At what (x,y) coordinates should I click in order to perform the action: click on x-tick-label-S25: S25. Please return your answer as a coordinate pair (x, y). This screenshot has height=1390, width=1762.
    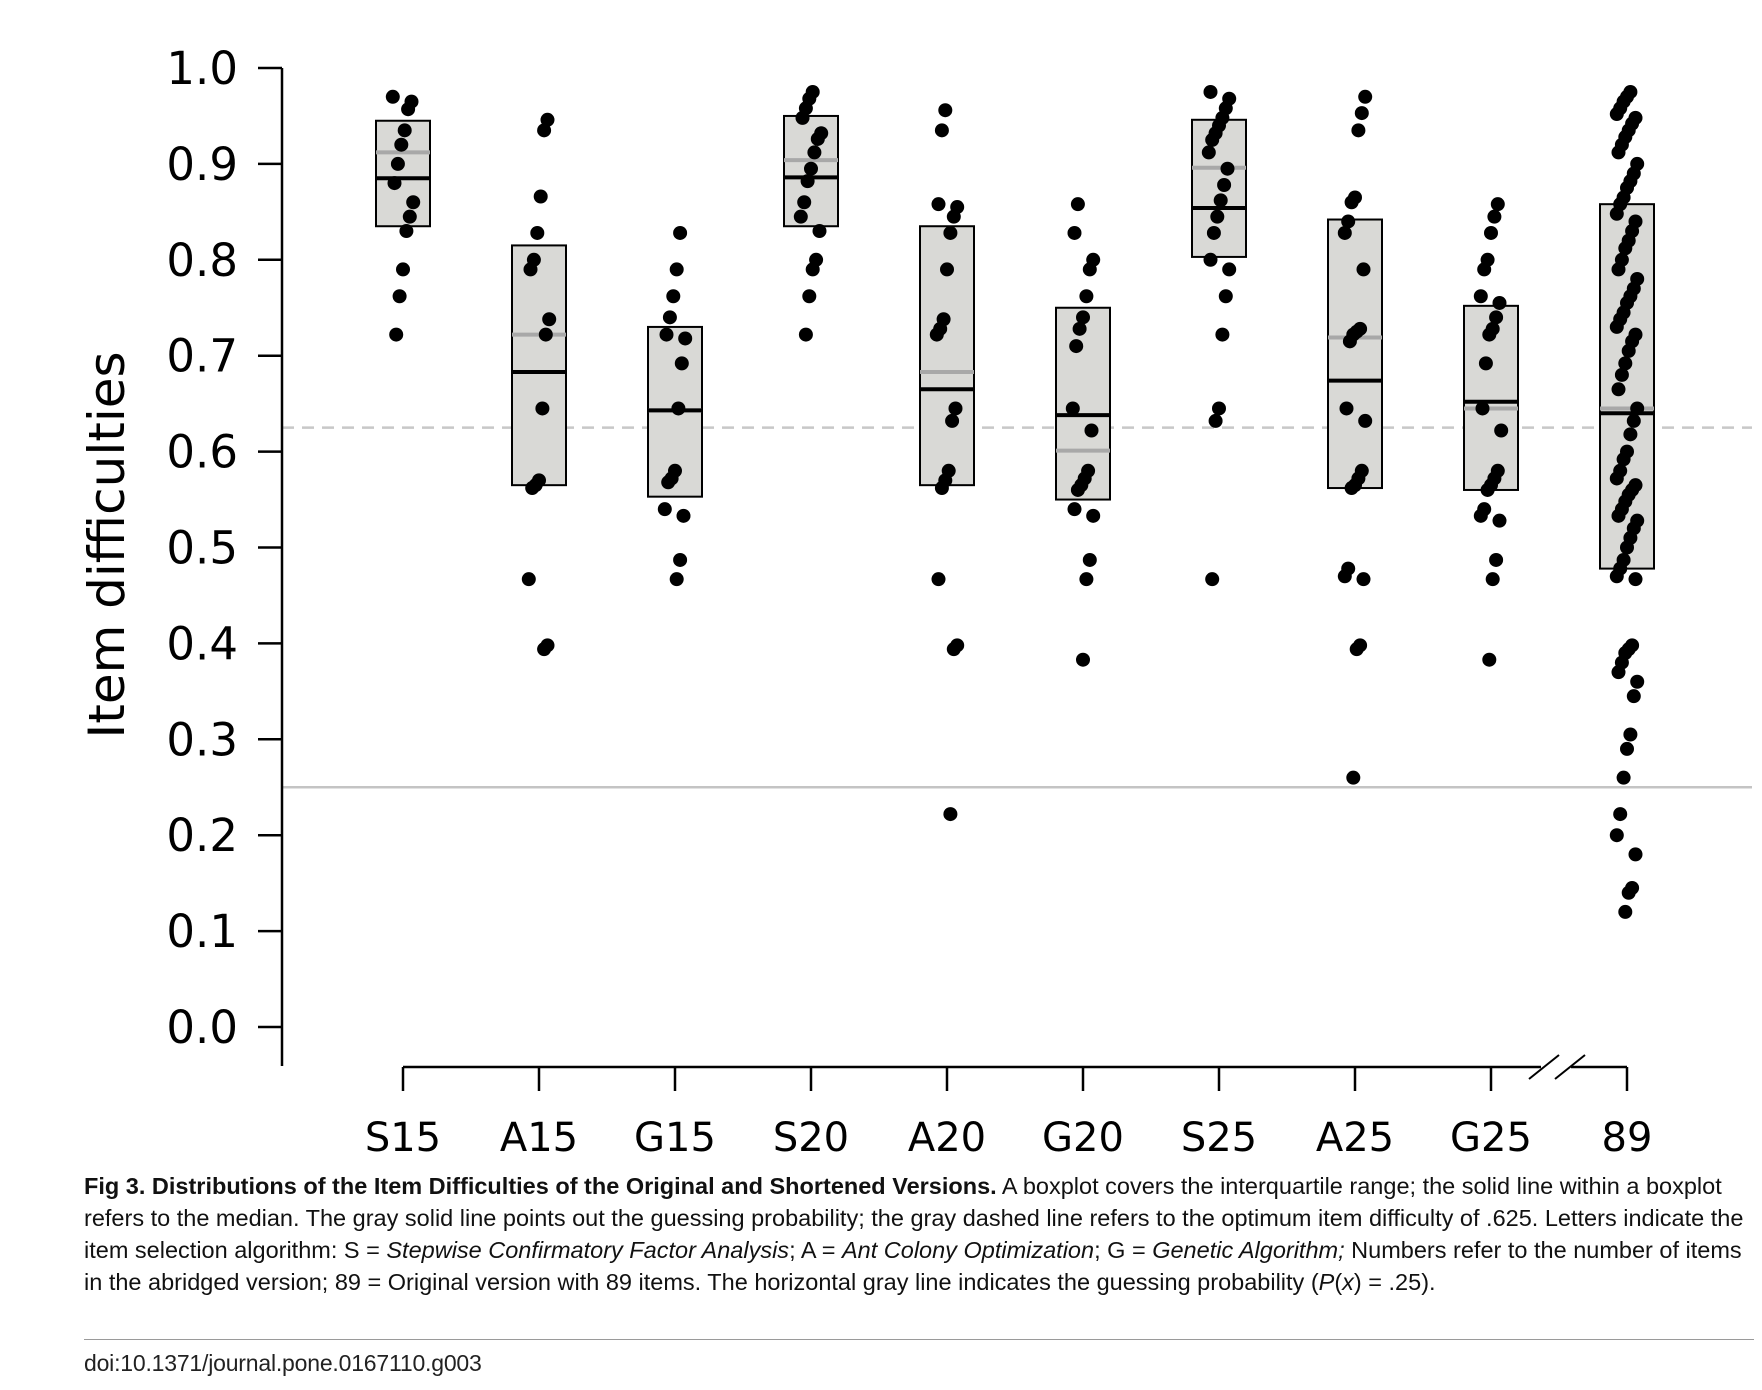
    Looking at the image, I should click on (1219, 1137).